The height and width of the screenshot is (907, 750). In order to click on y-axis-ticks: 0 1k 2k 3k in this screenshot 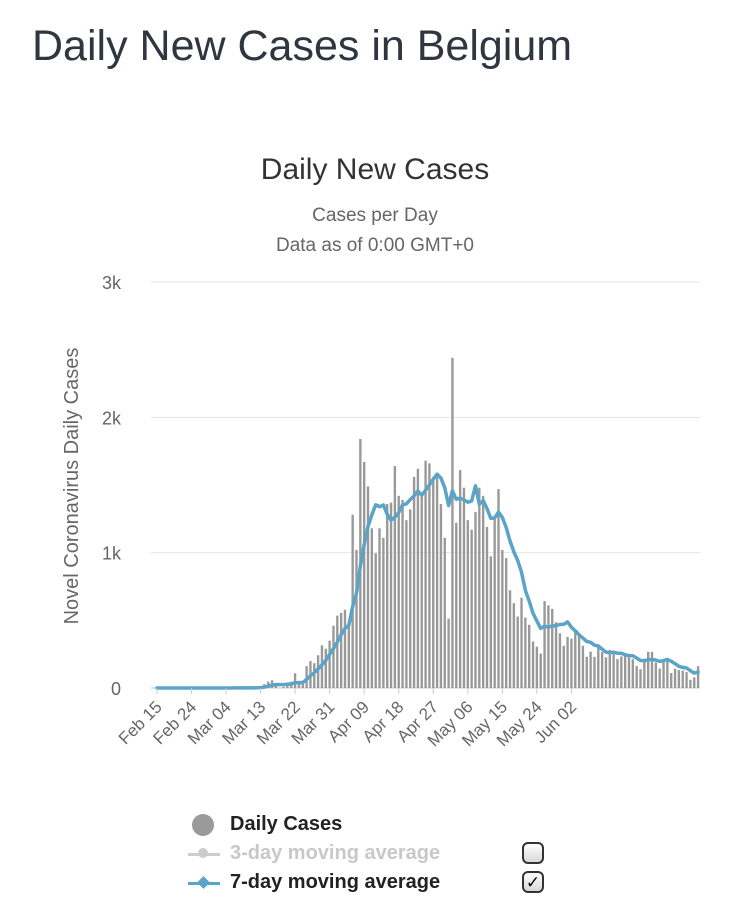, I will do `click(112, 486)`.